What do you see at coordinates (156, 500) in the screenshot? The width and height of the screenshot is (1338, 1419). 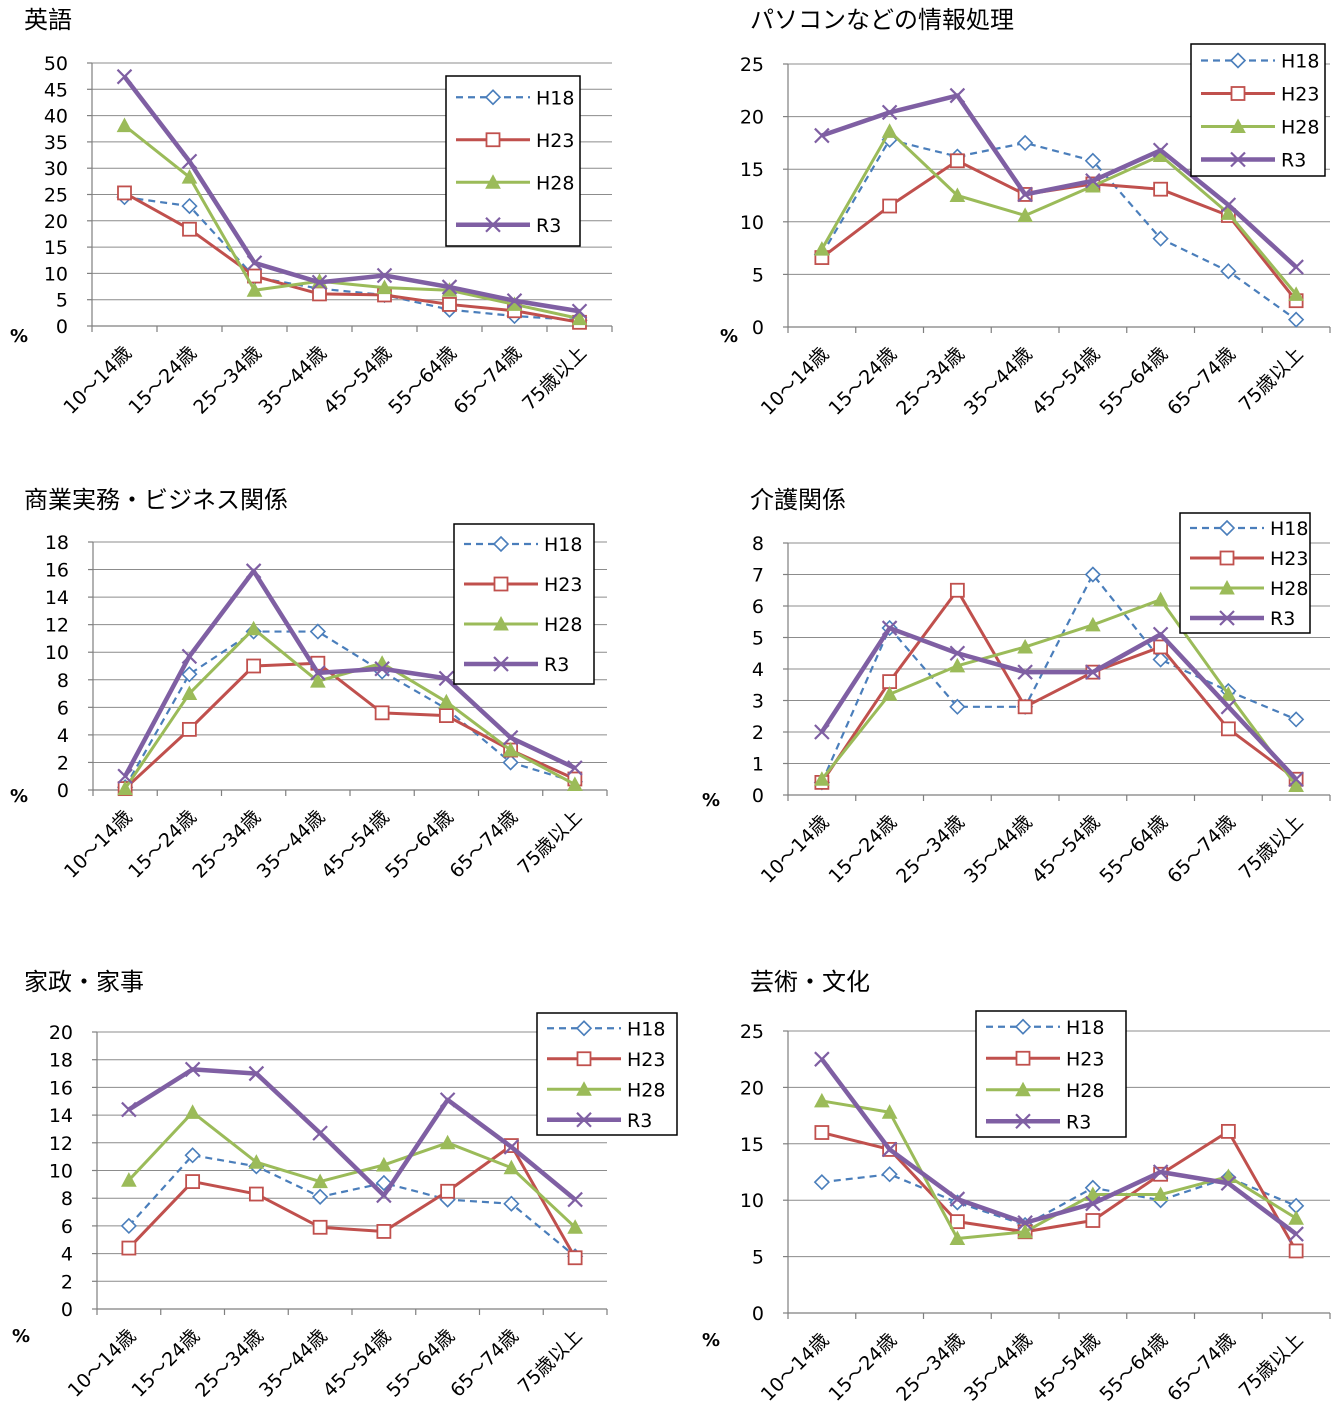 I see `chart-title: 商業実務・ビジネス関係` at bounding box center [156, 500].